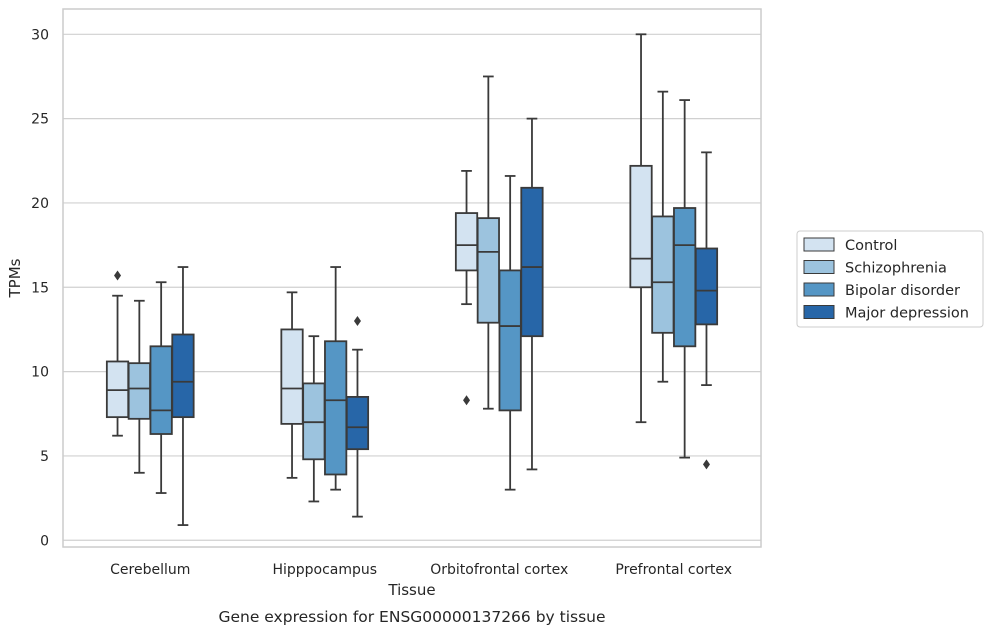 This screenshot has width=993, height=634. I want to click on legend-label: Bipolar disorder, so click(902, 291).